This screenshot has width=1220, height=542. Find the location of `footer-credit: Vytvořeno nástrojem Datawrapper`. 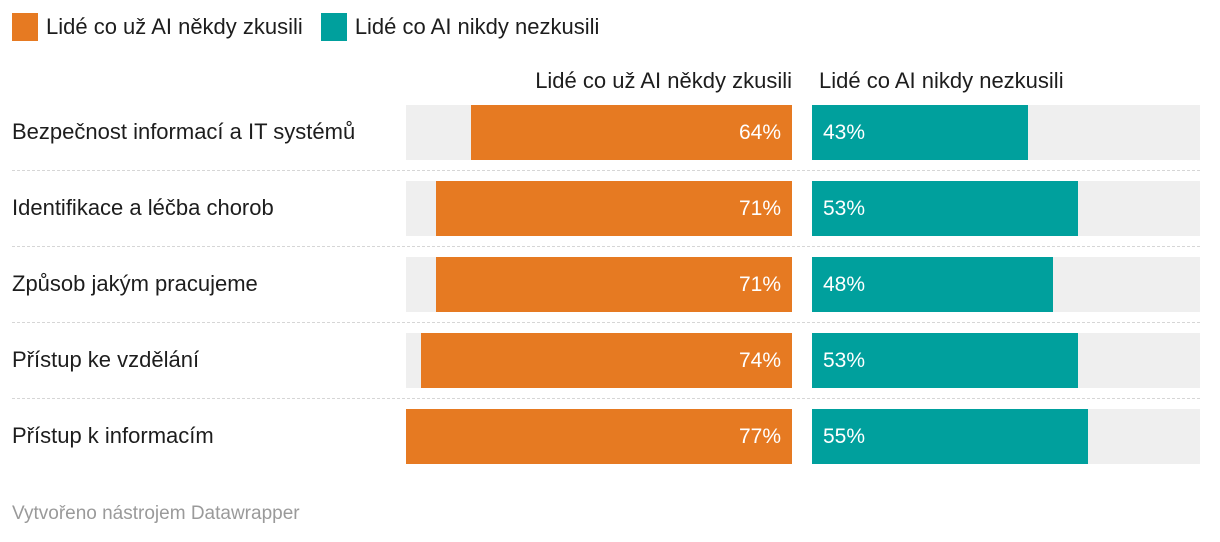

footer-credit: Vytvořeno nástrojem Datawrapper is located at coordinates (156, 513).